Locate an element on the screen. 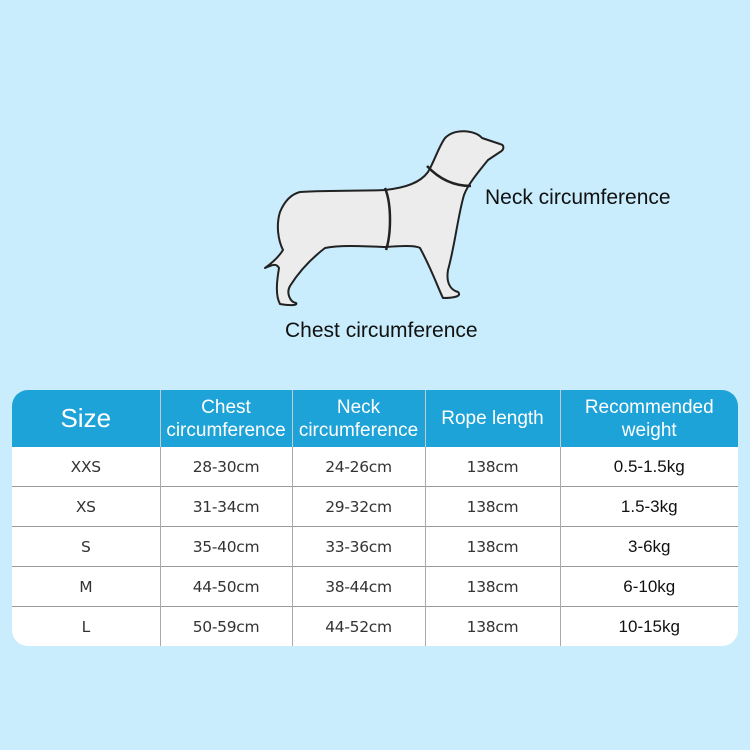  cell-chest: 50-59cm is located at coordinates (225, 626).